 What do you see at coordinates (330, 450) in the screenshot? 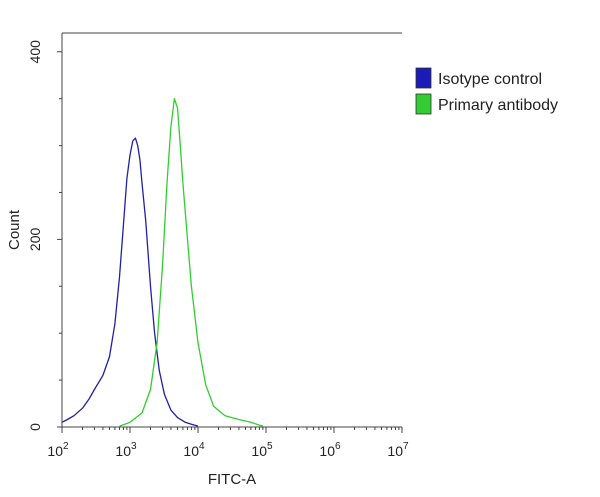
I see `x-tick-label: 10⁶` at bounding box center [330, 450].